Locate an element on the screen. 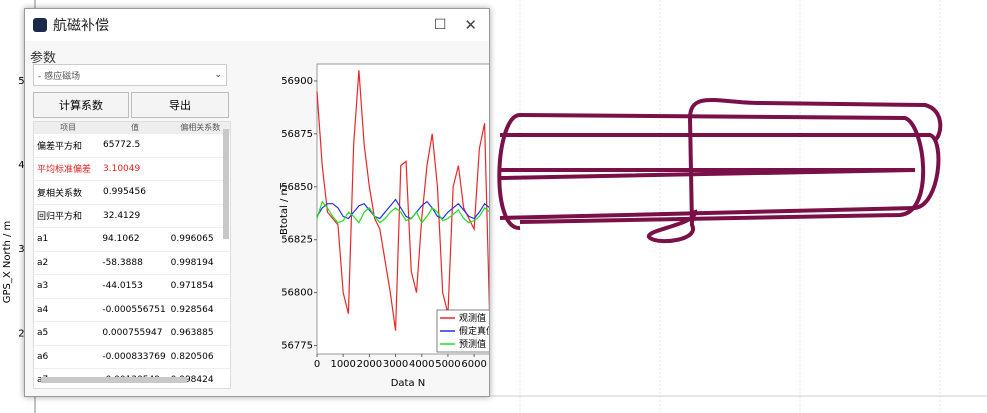 The image size is (987, 413). table-cell: 偏差平方和 is located at coordinates (60, 146).